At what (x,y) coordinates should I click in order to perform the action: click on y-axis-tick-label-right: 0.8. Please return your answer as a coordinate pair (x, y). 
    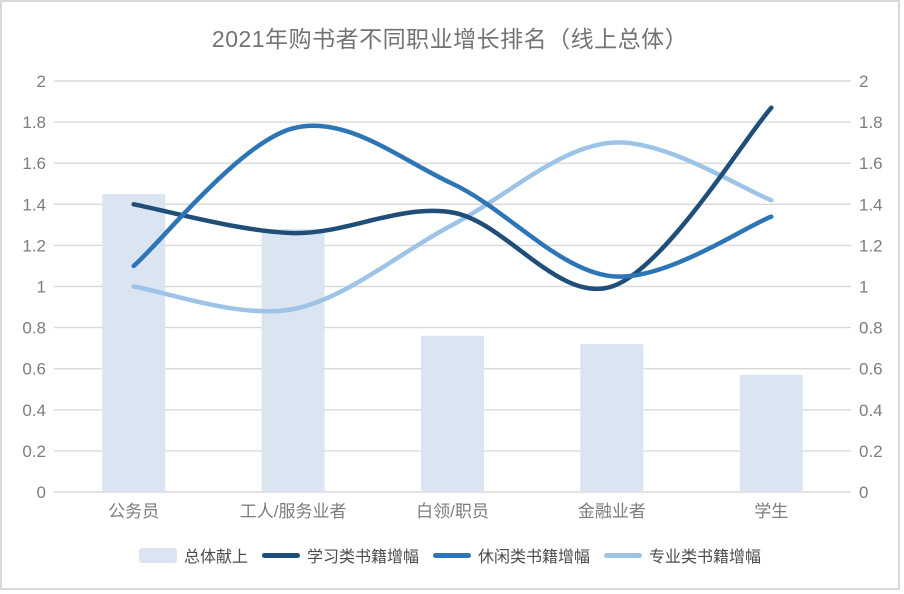
    Looking at the image, I should click on (871, 328).